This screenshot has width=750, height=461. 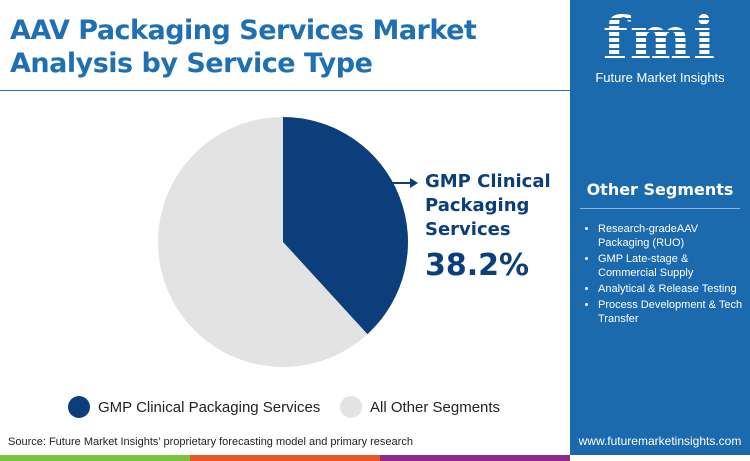 I want to click on footer-bar-purple, so click(x=475, y=458).